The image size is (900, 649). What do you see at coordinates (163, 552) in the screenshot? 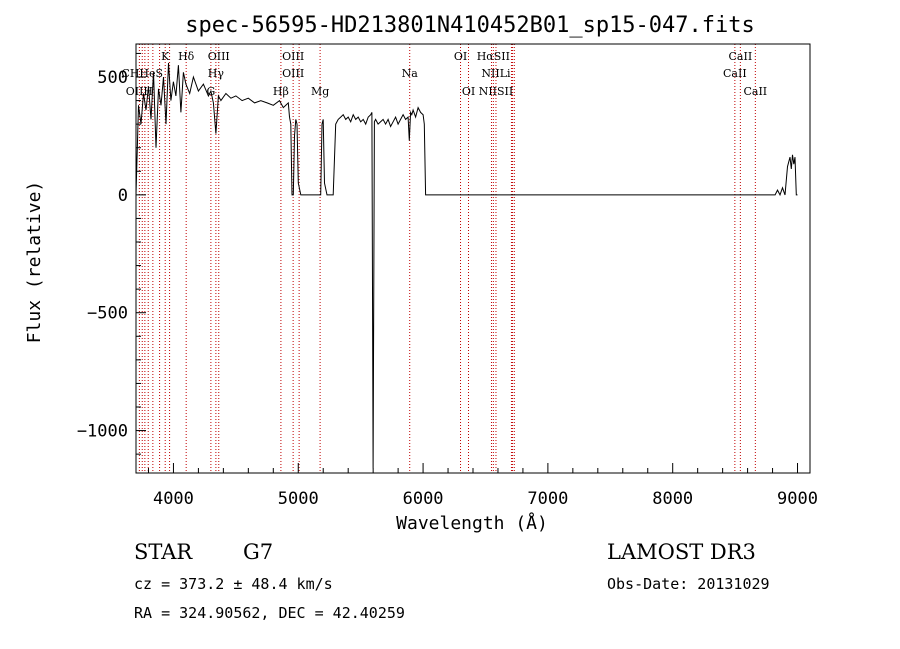
I see `object-class: STAR` at bounding box center [163, 552].